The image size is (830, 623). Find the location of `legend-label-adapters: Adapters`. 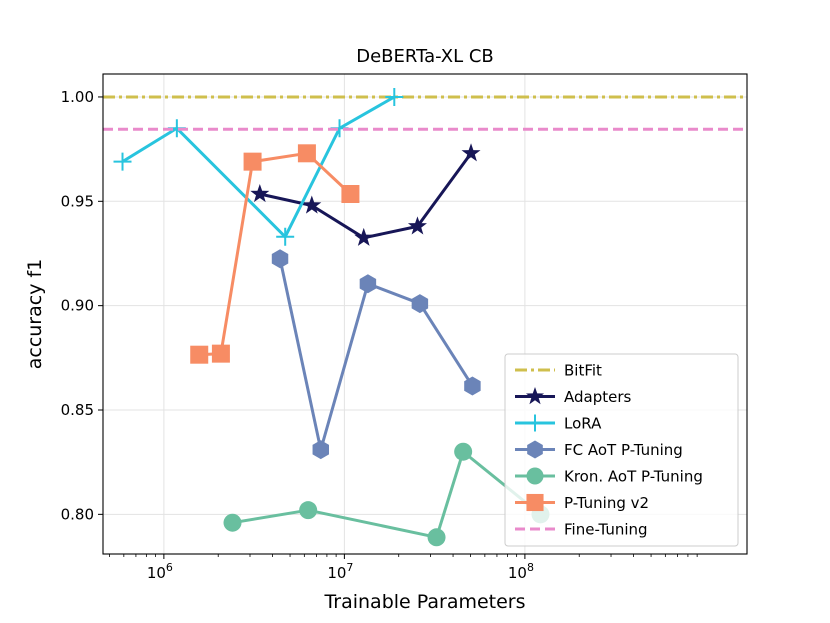

legend-label-adapters: Adapters is located at coordinates (598, 397).